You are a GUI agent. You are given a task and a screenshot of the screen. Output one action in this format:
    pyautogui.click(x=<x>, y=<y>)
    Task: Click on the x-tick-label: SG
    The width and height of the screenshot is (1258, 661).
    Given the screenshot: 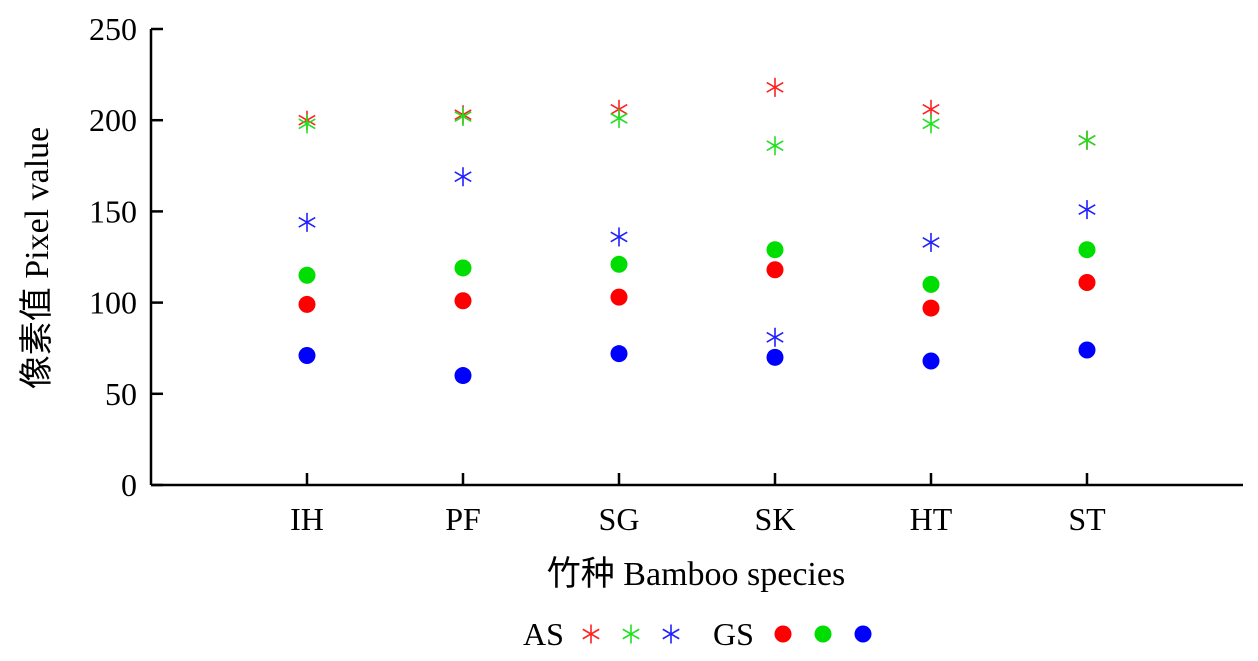 What is the action you would take?
    pyautogui.click(x=619, y=519)
    